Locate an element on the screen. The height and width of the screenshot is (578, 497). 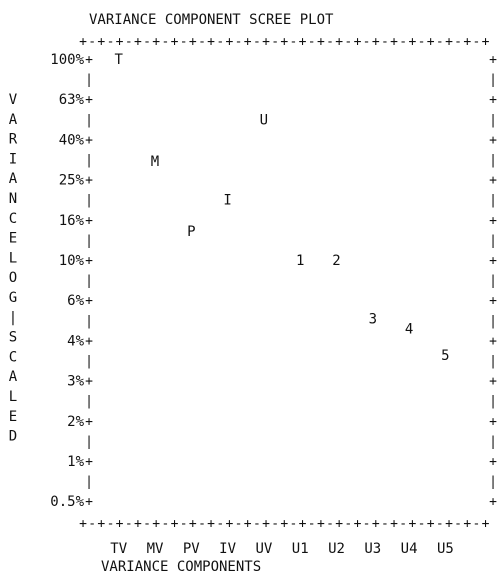
x-tick-label: U5 is located at coordinates (445, 549).